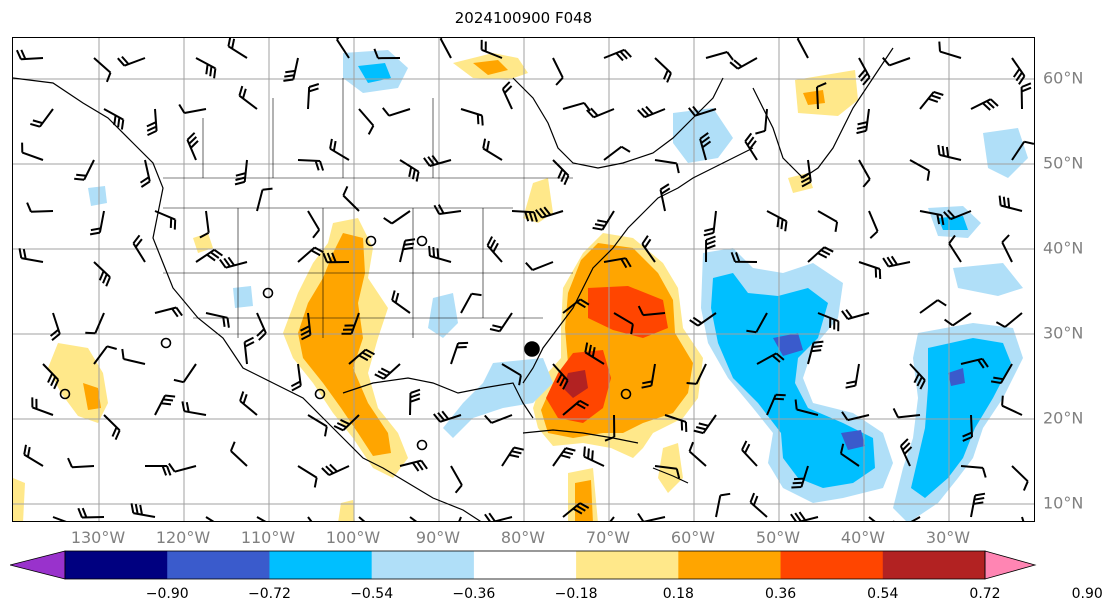 The width and height of the screenshot is (1105, 615). Describe the element at coordinates (353, 537) in the screenshot. I see `lon-label-100w: 100°W` at that location.